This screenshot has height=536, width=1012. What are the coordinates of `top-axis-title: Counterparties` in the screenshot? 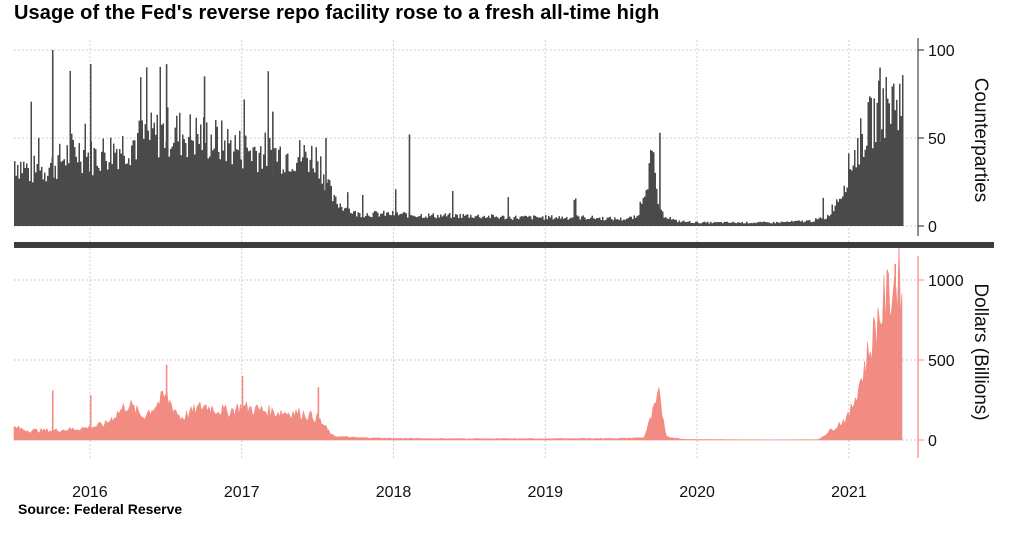 It's located at (980, 140).